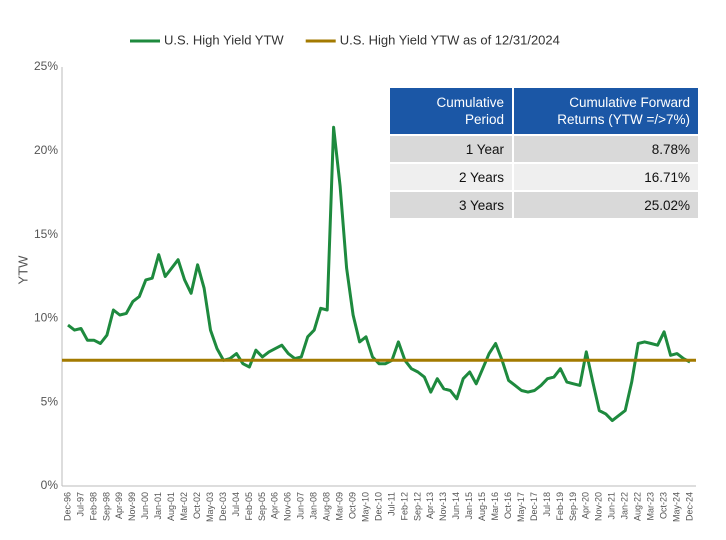 The width and height of the screenshot is (726, 540). Describe the element at coordinates (605, 176) in the screenshot. I see `table-cell: 16.71%` at that location.